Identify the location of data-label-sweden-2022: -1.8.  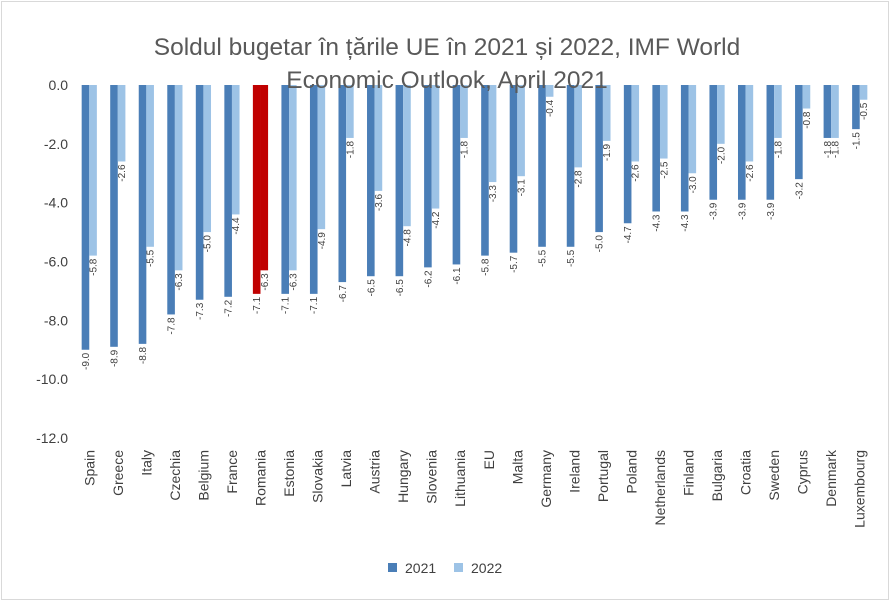
(778, 150).